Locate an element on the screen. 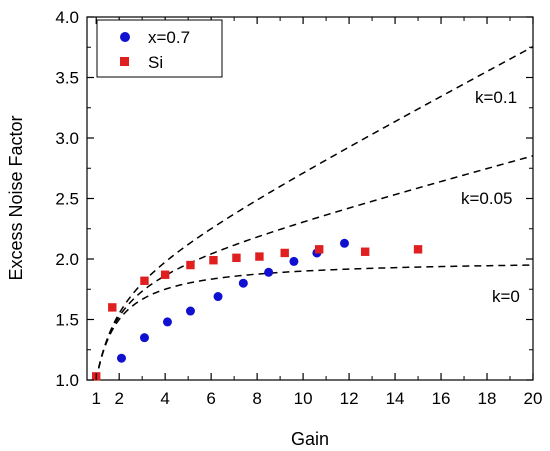 This screenshot has height=451, width=550. y-tick-label: 2.0 is located at coordinates (67, 259).